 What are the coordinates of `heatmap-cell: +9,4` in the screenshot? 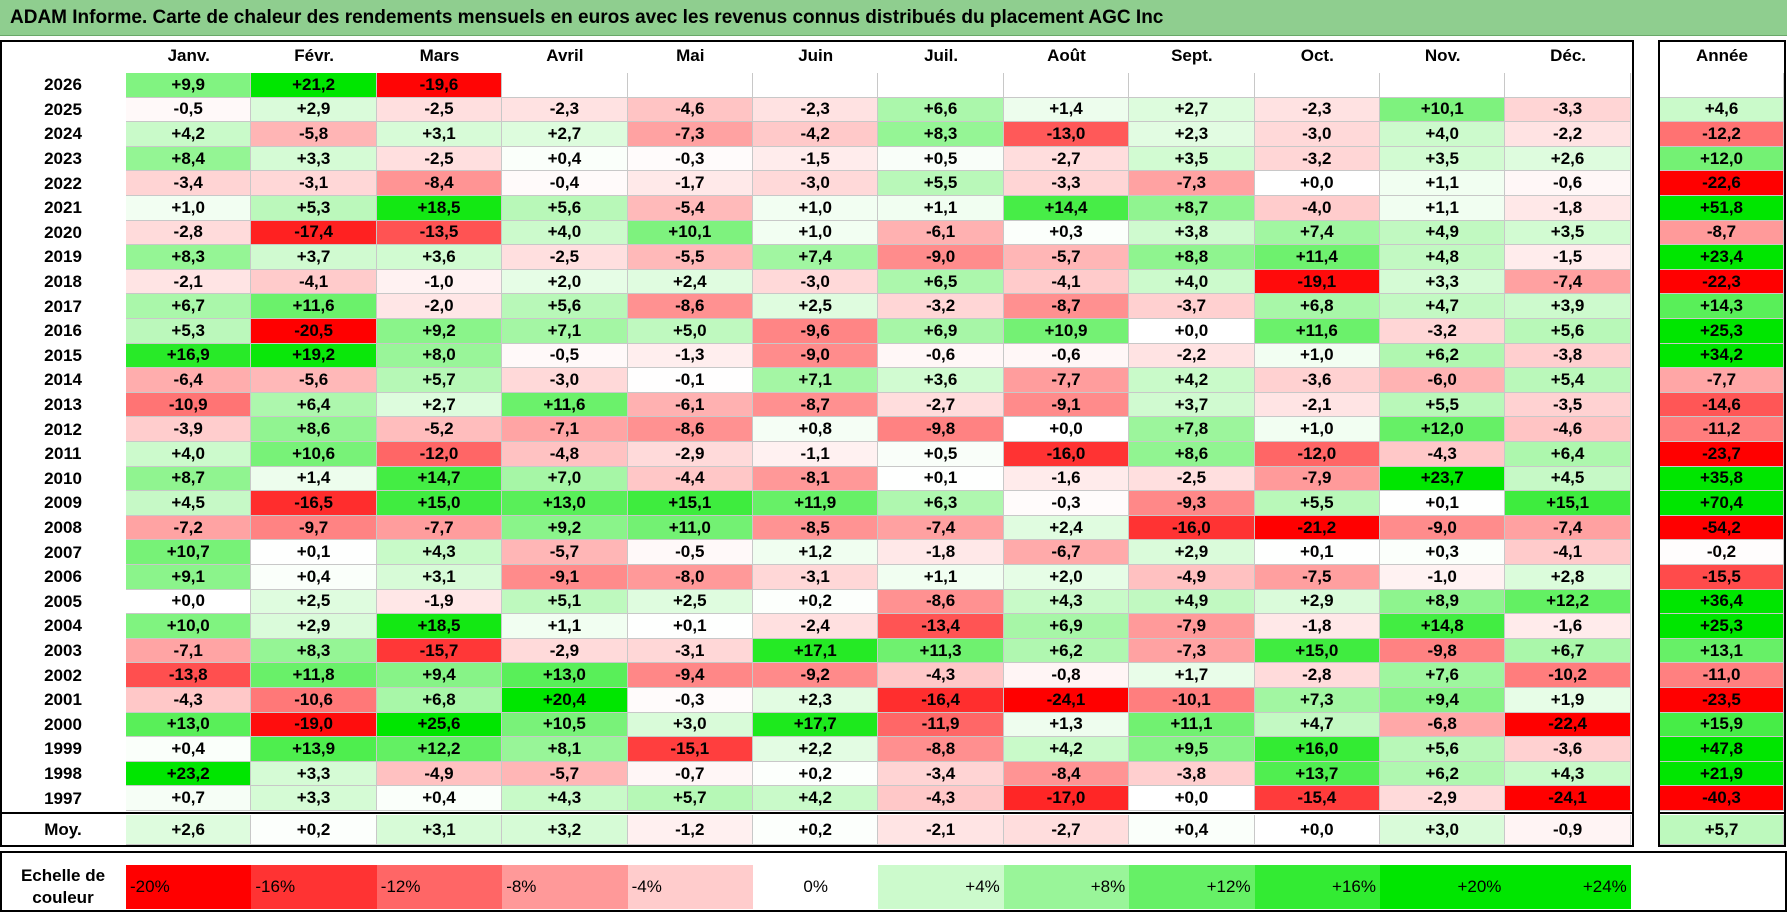 It's located at (439, 675).